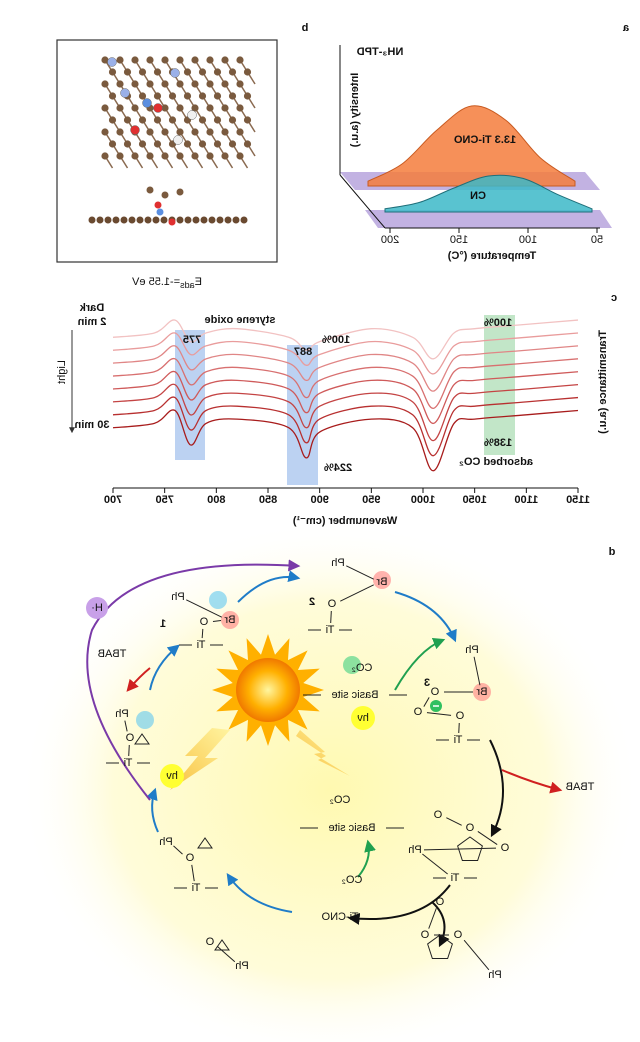 Image resolution: width=640 pixels, height=1042 pixels. What do you see at coordinates (526, 500) in the screenshot?
I see `x-tick-label: 1100` at bounding box center [526, 500].